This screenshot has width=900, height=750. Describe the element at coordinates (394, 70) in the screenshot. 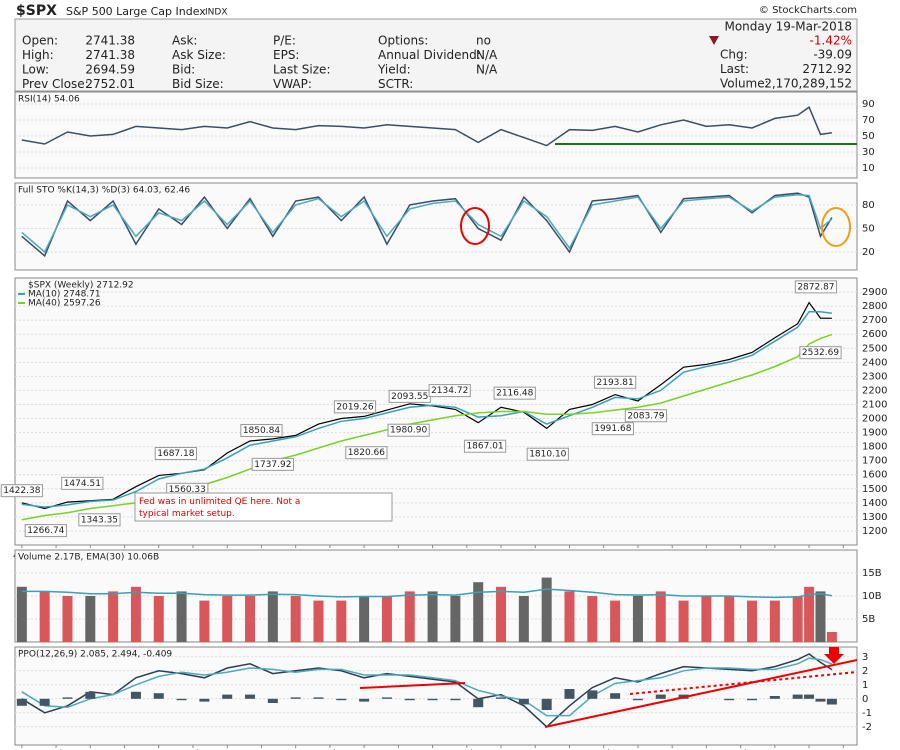

I see `field-label: Yield:` at that location.